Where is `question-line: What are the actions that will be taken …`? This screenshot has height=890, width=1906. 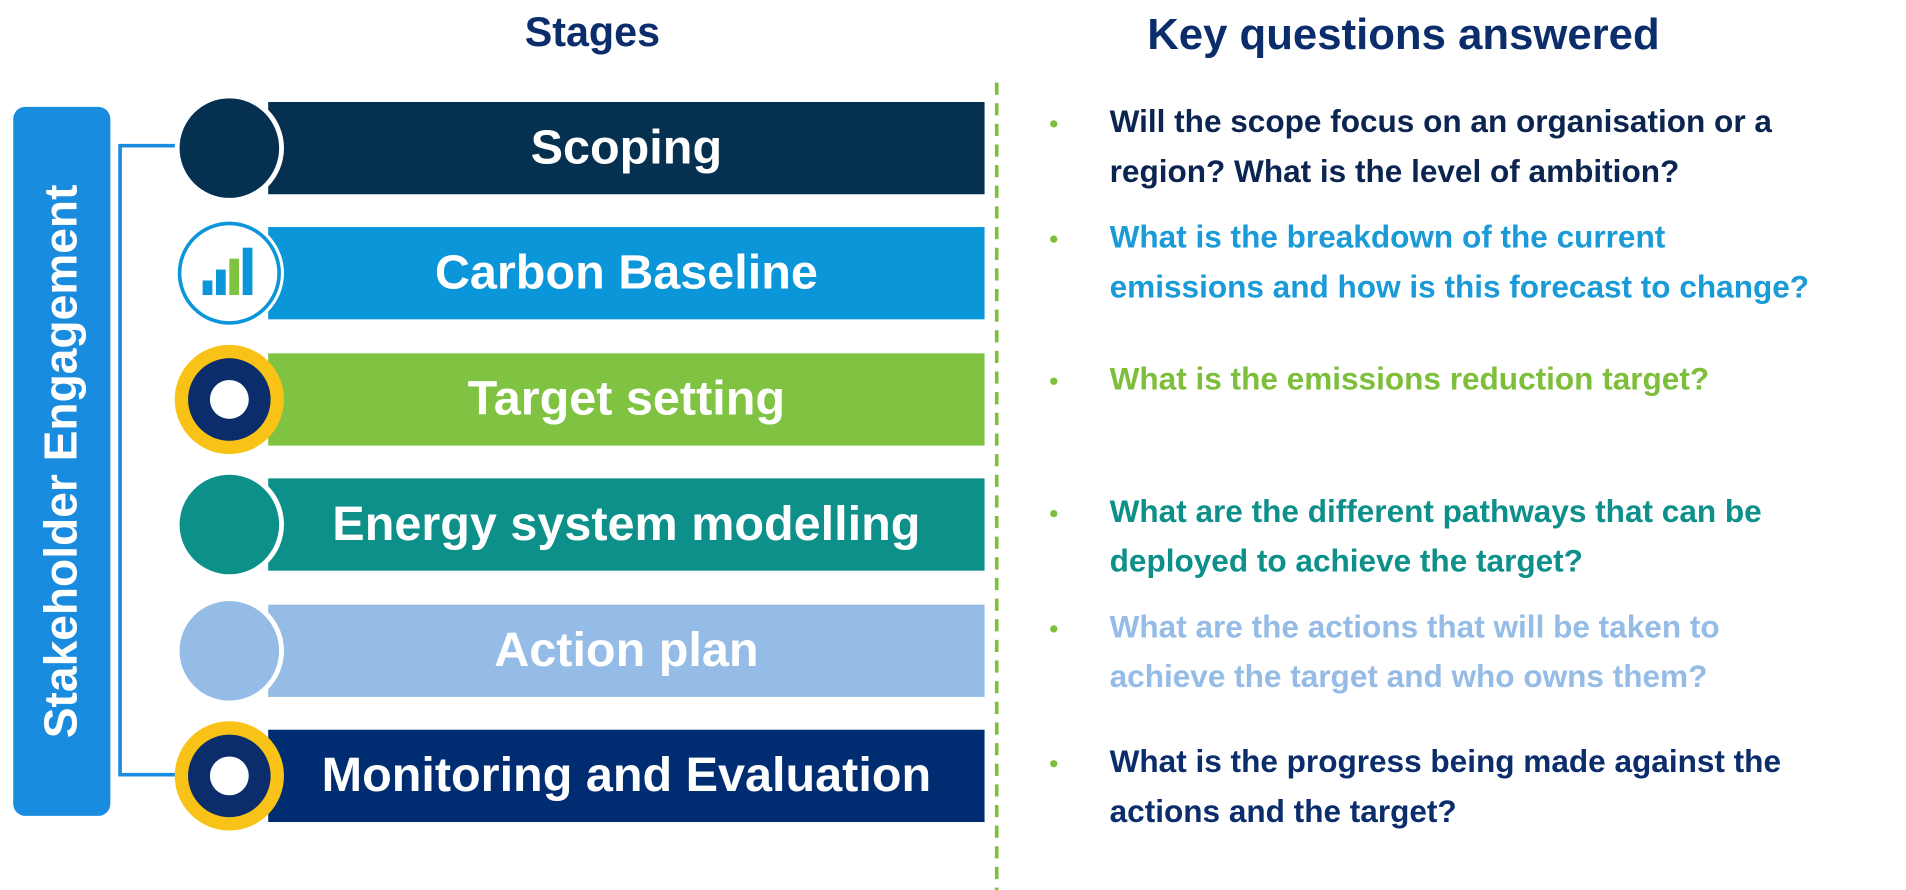 question-line: What are the actions that will be taken … is located at coordinates (1415, 626).